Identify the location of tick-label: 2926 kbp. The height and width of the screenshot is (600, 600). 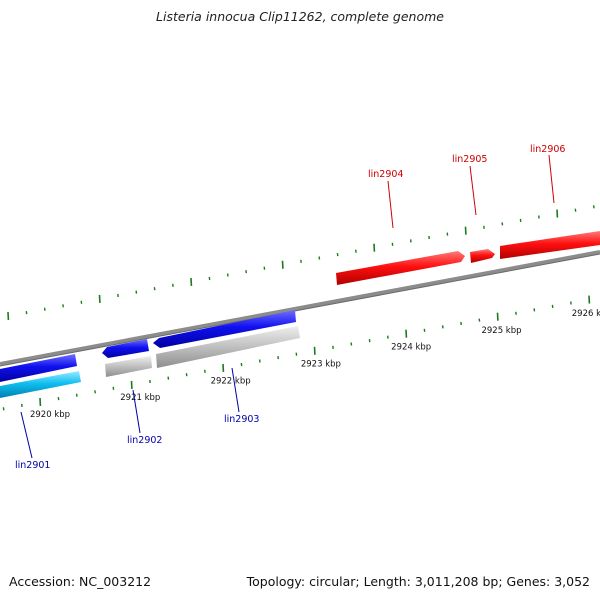
(586, 314).